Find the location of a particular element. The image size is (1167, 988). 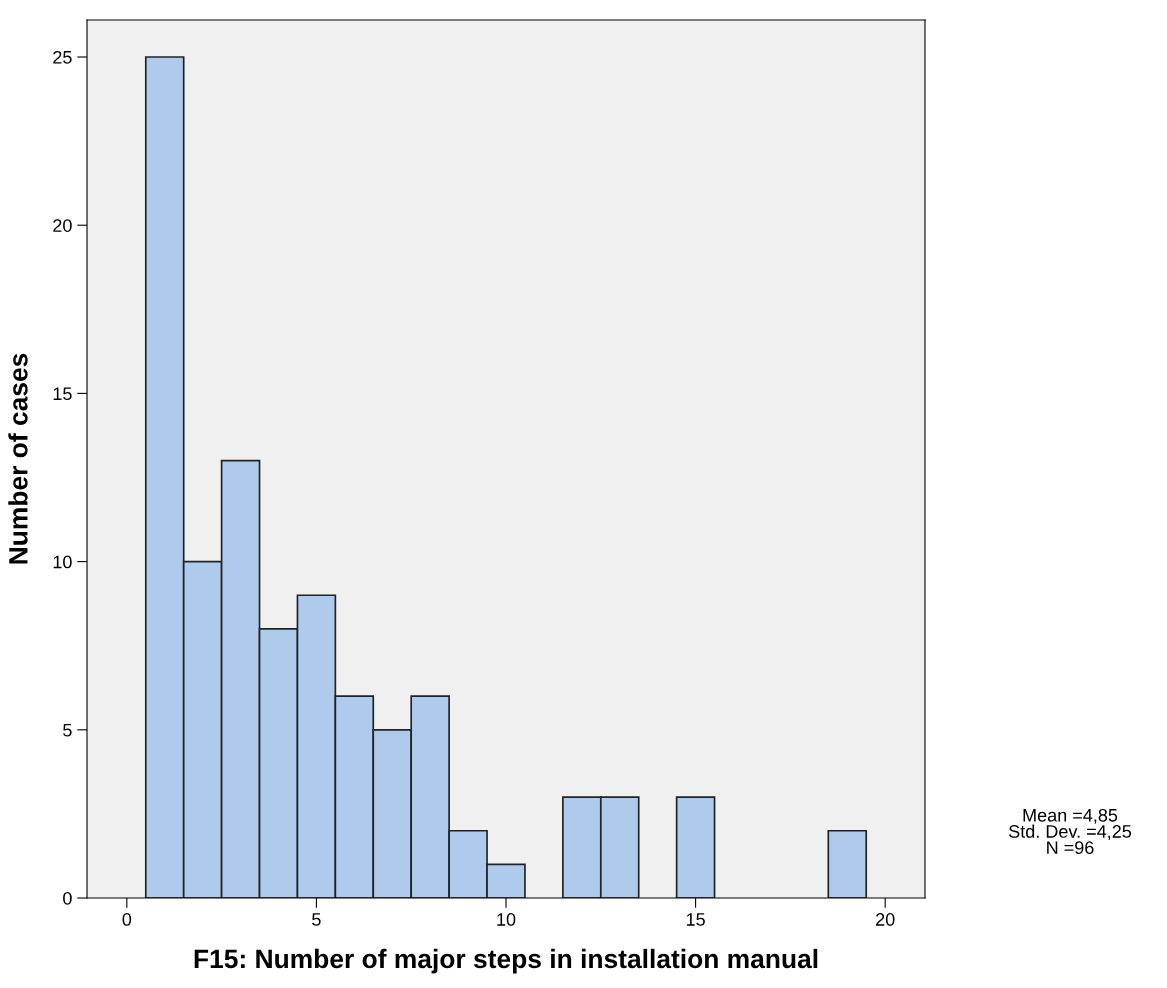

x-tick-label: 0 is located at coordinates (127, 919).